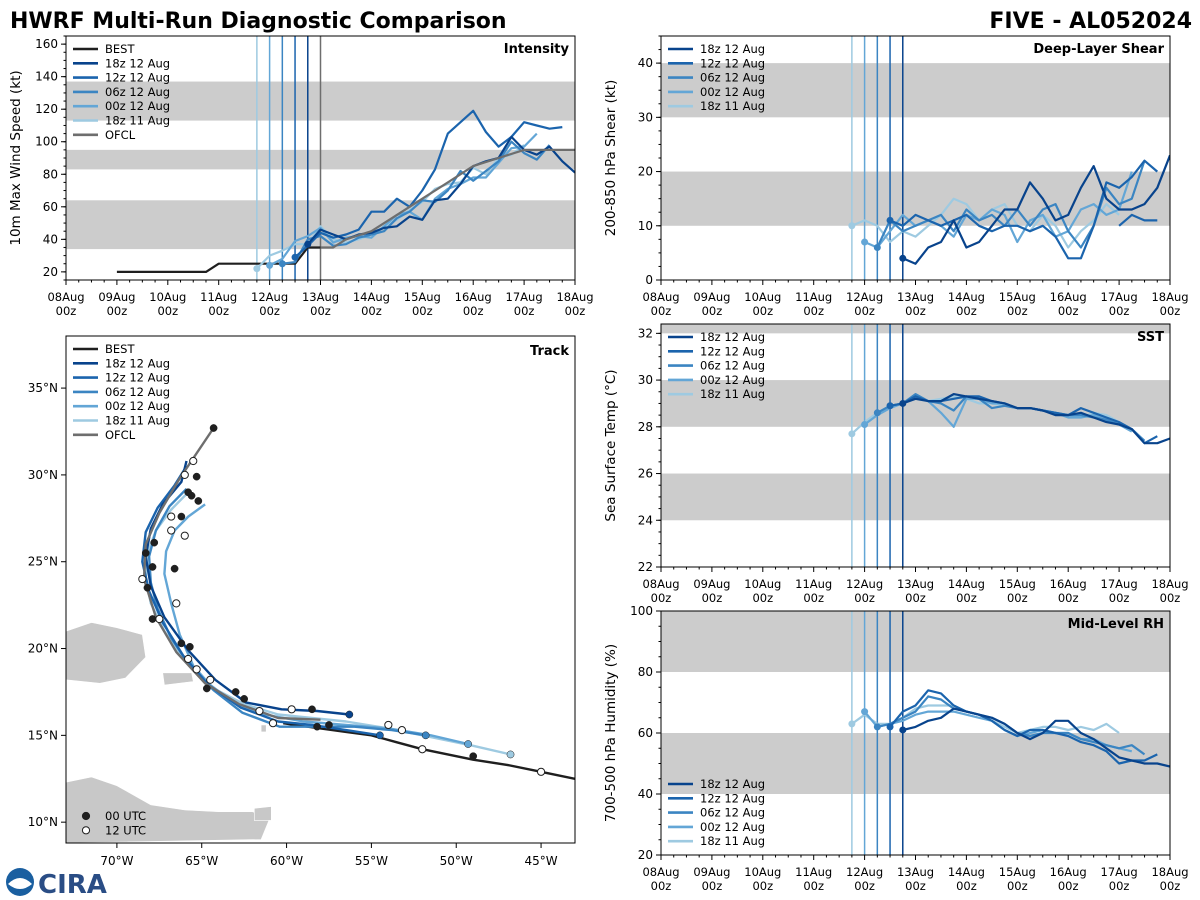  What do you see at coordinates (1116, 624) in the screenshot?
I see `rh-panel-title: Mid-Level RH` at bounding box center [1116, 624].